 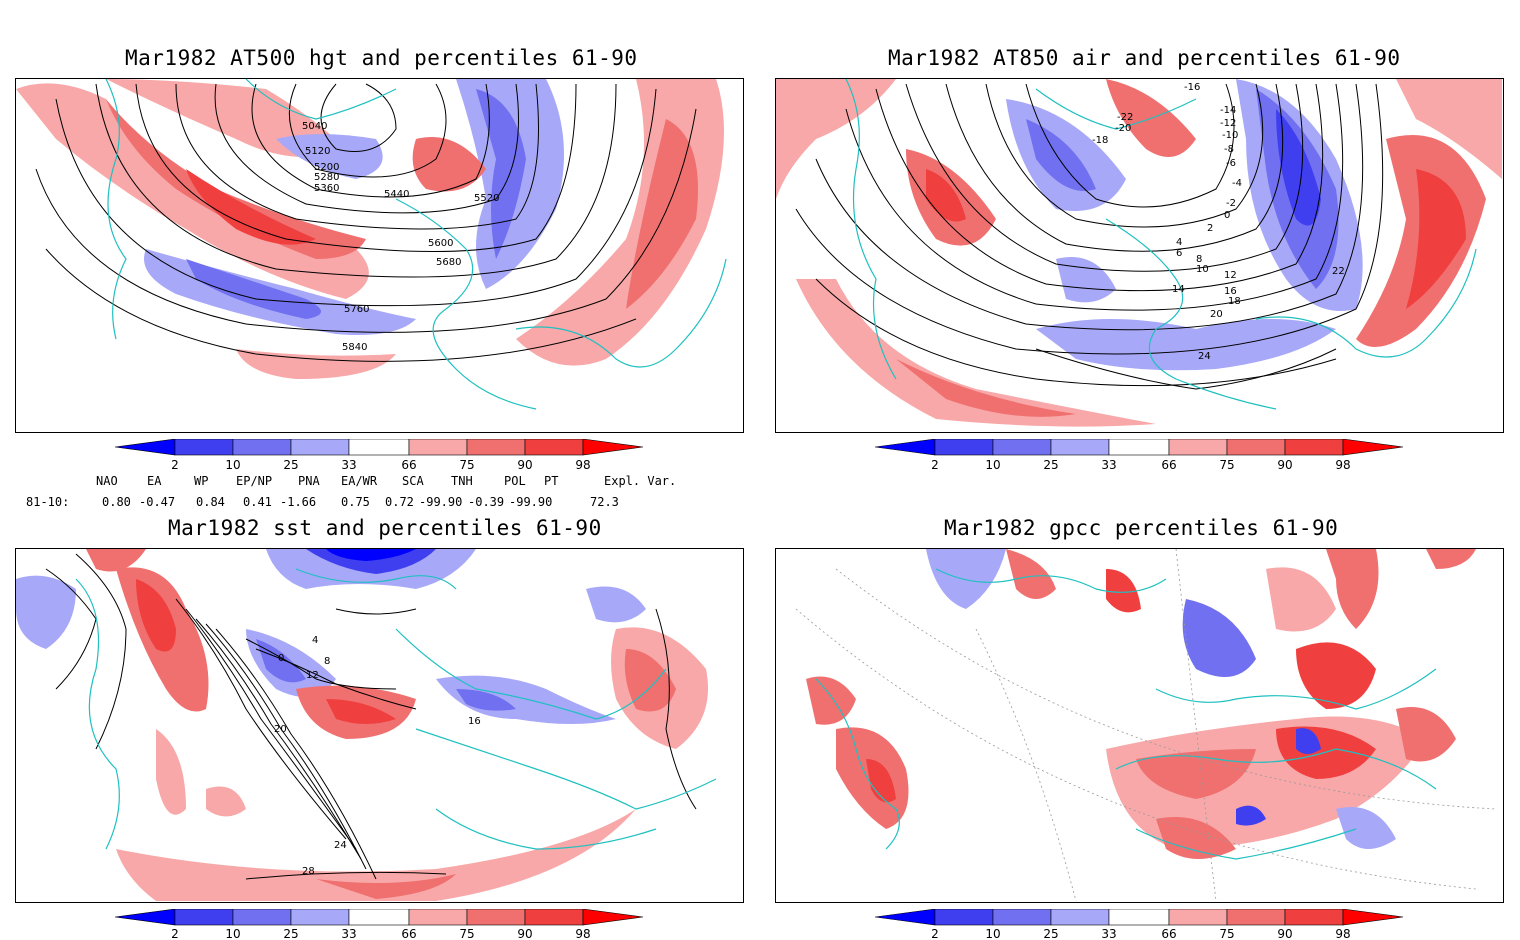 I want to click on teleconnection-header: SCA, so click(x=413, y=481).